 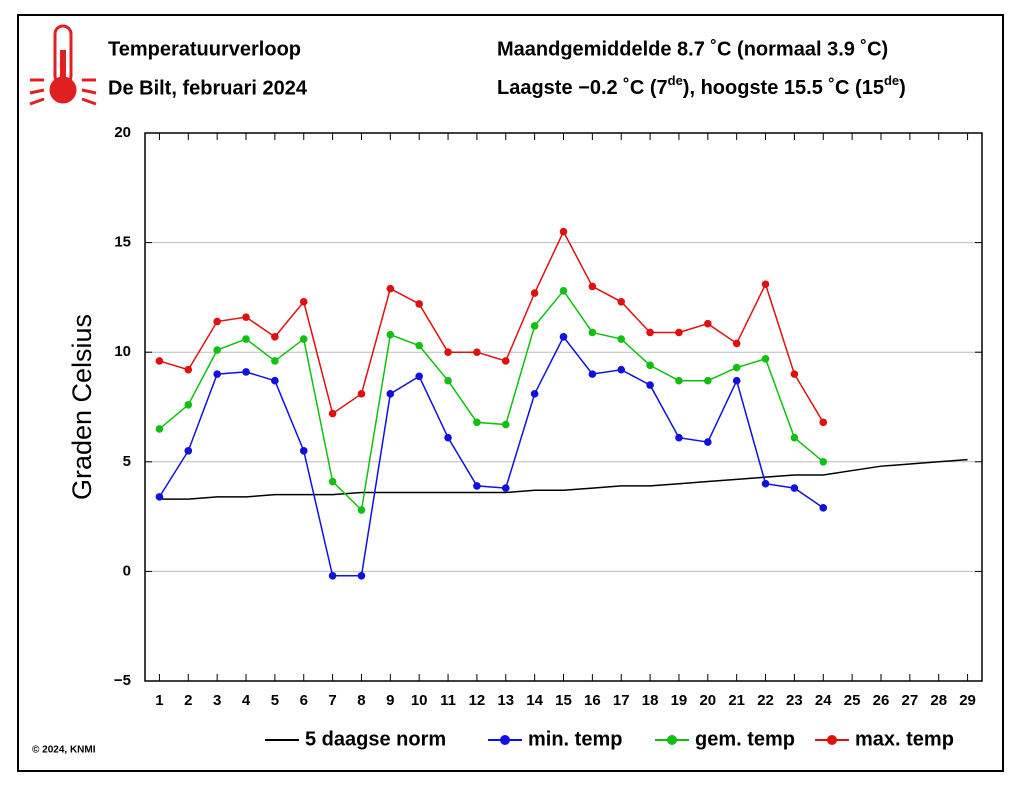 What do you see at coordinates (765, 700) in the screenshot?
I see `x-tick-label: 22` at bounding box center [765, 700].